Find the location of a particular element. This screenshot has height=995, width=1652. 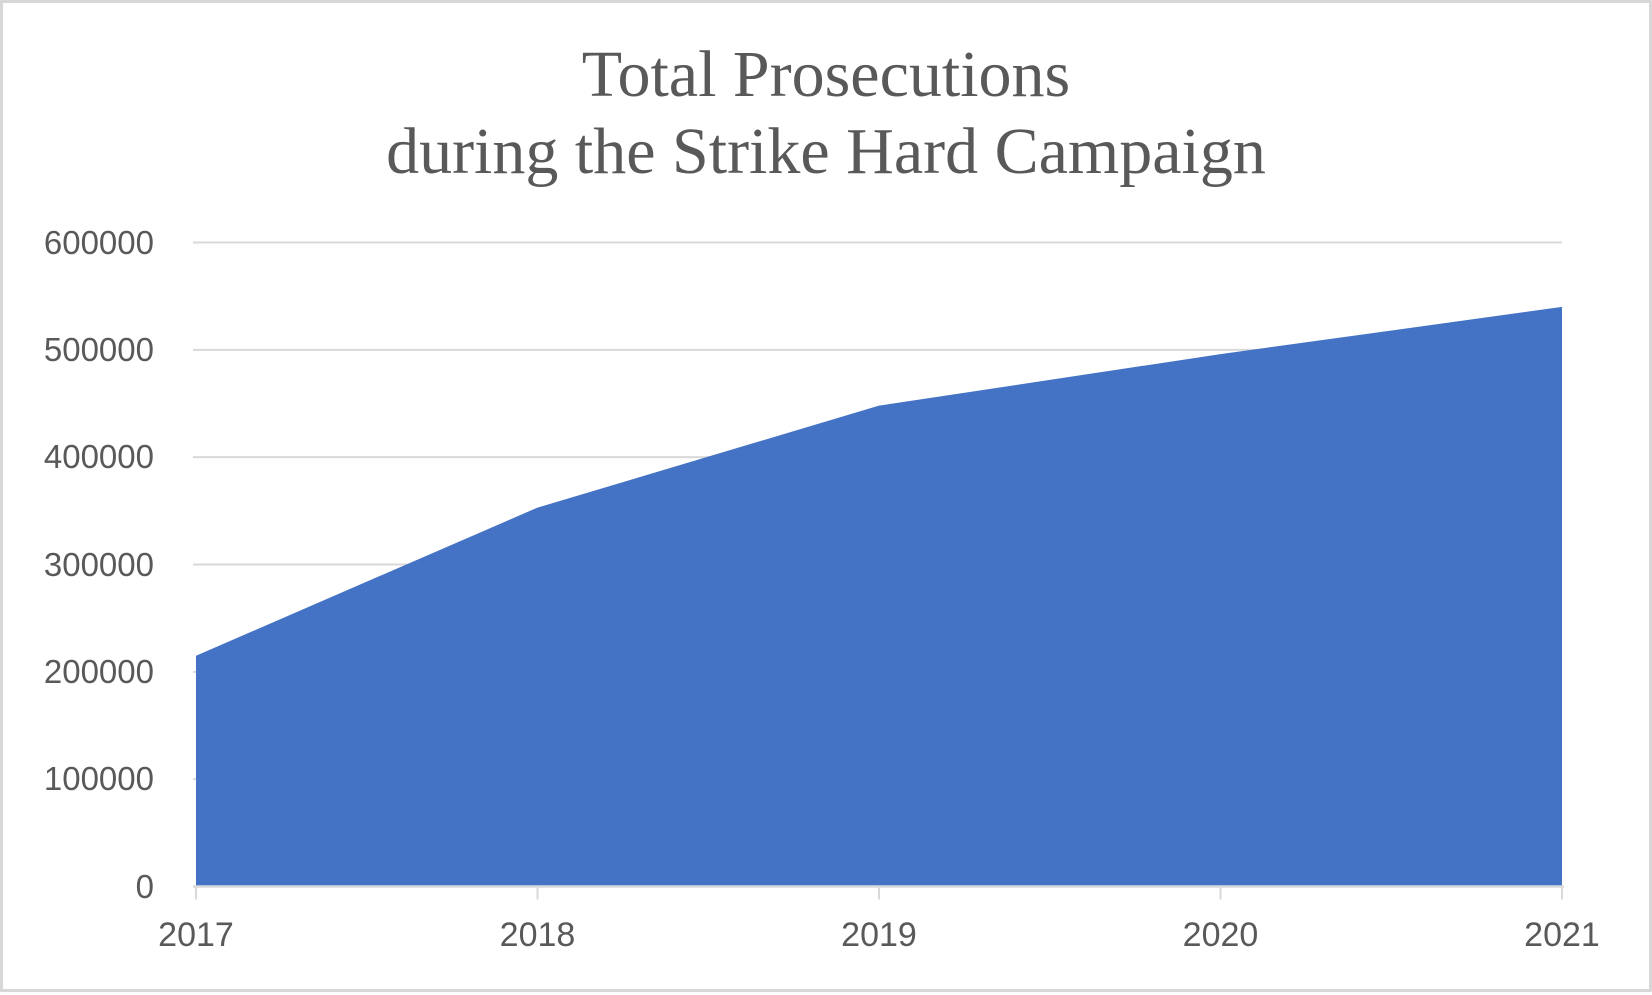

x-axis-tick-label: 2019 is located at coordinates (879, 935).